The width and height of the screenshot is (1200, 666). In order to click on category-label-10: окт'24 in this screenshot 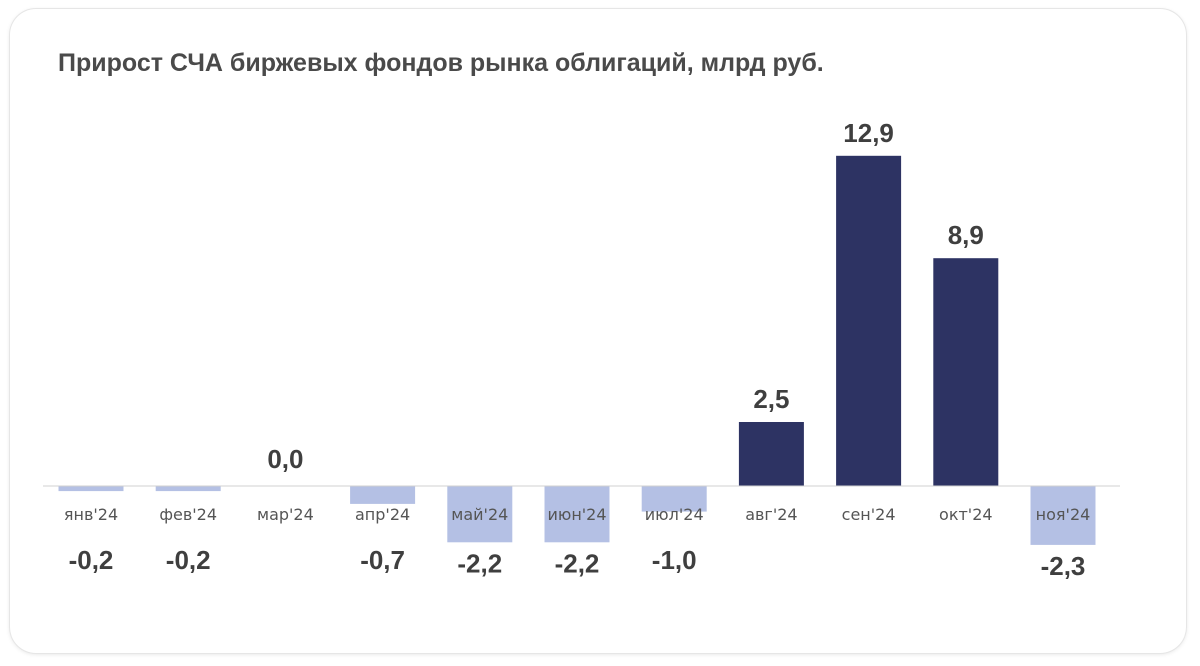, I will do `click(966, 514)`.